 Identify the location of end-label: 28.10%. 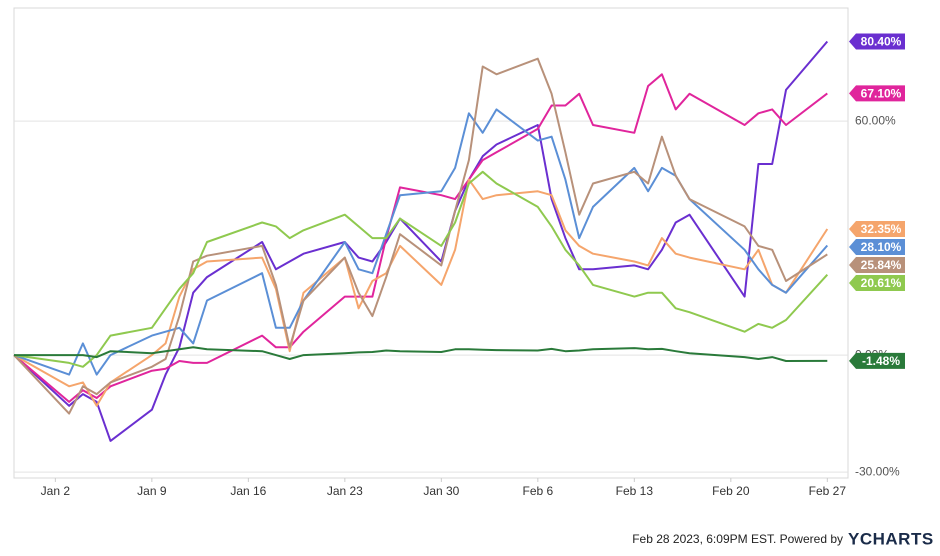
(881, 247).